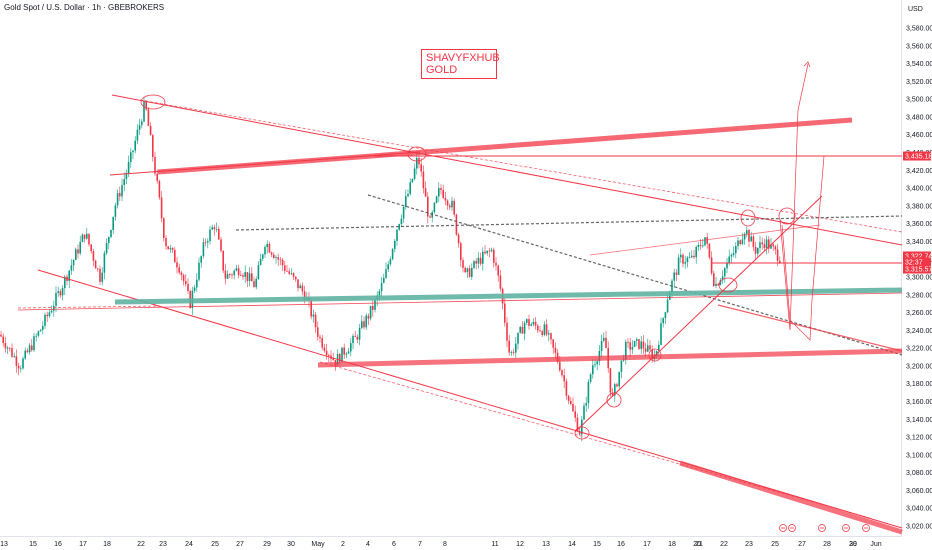  I want to click on price-tag: 3,315.57, so click(917, 269).